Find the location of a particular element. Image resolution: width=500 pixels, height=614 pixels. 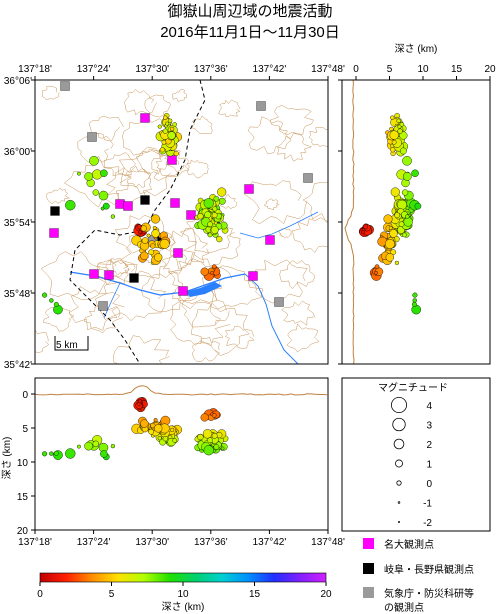

station-legend-label-jma-nied: 気象庁・防災科研等 is located at coordinates (429, 593).